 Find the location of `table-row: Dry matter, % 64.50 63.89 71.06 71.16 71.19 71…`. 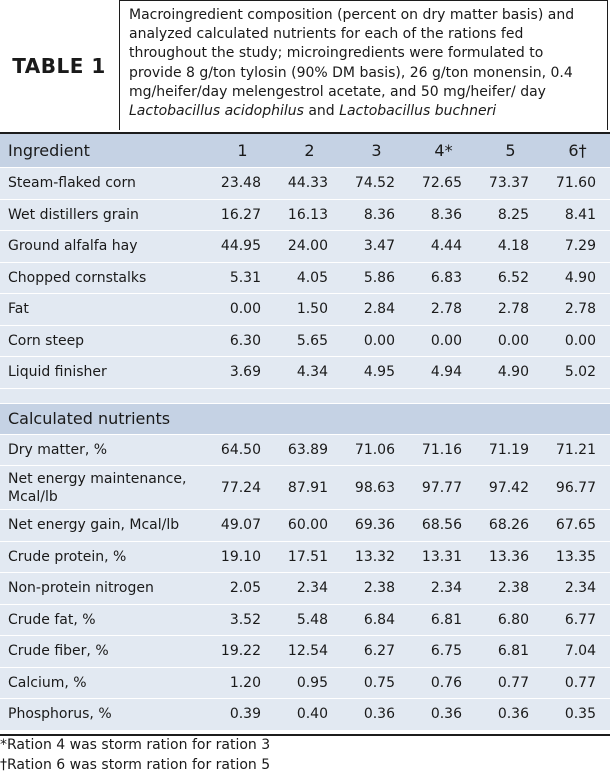

table-row: Dry matter, % 64.50 63.89 71.06 71.16 71.19 71… is located at coordinates (305, 450).